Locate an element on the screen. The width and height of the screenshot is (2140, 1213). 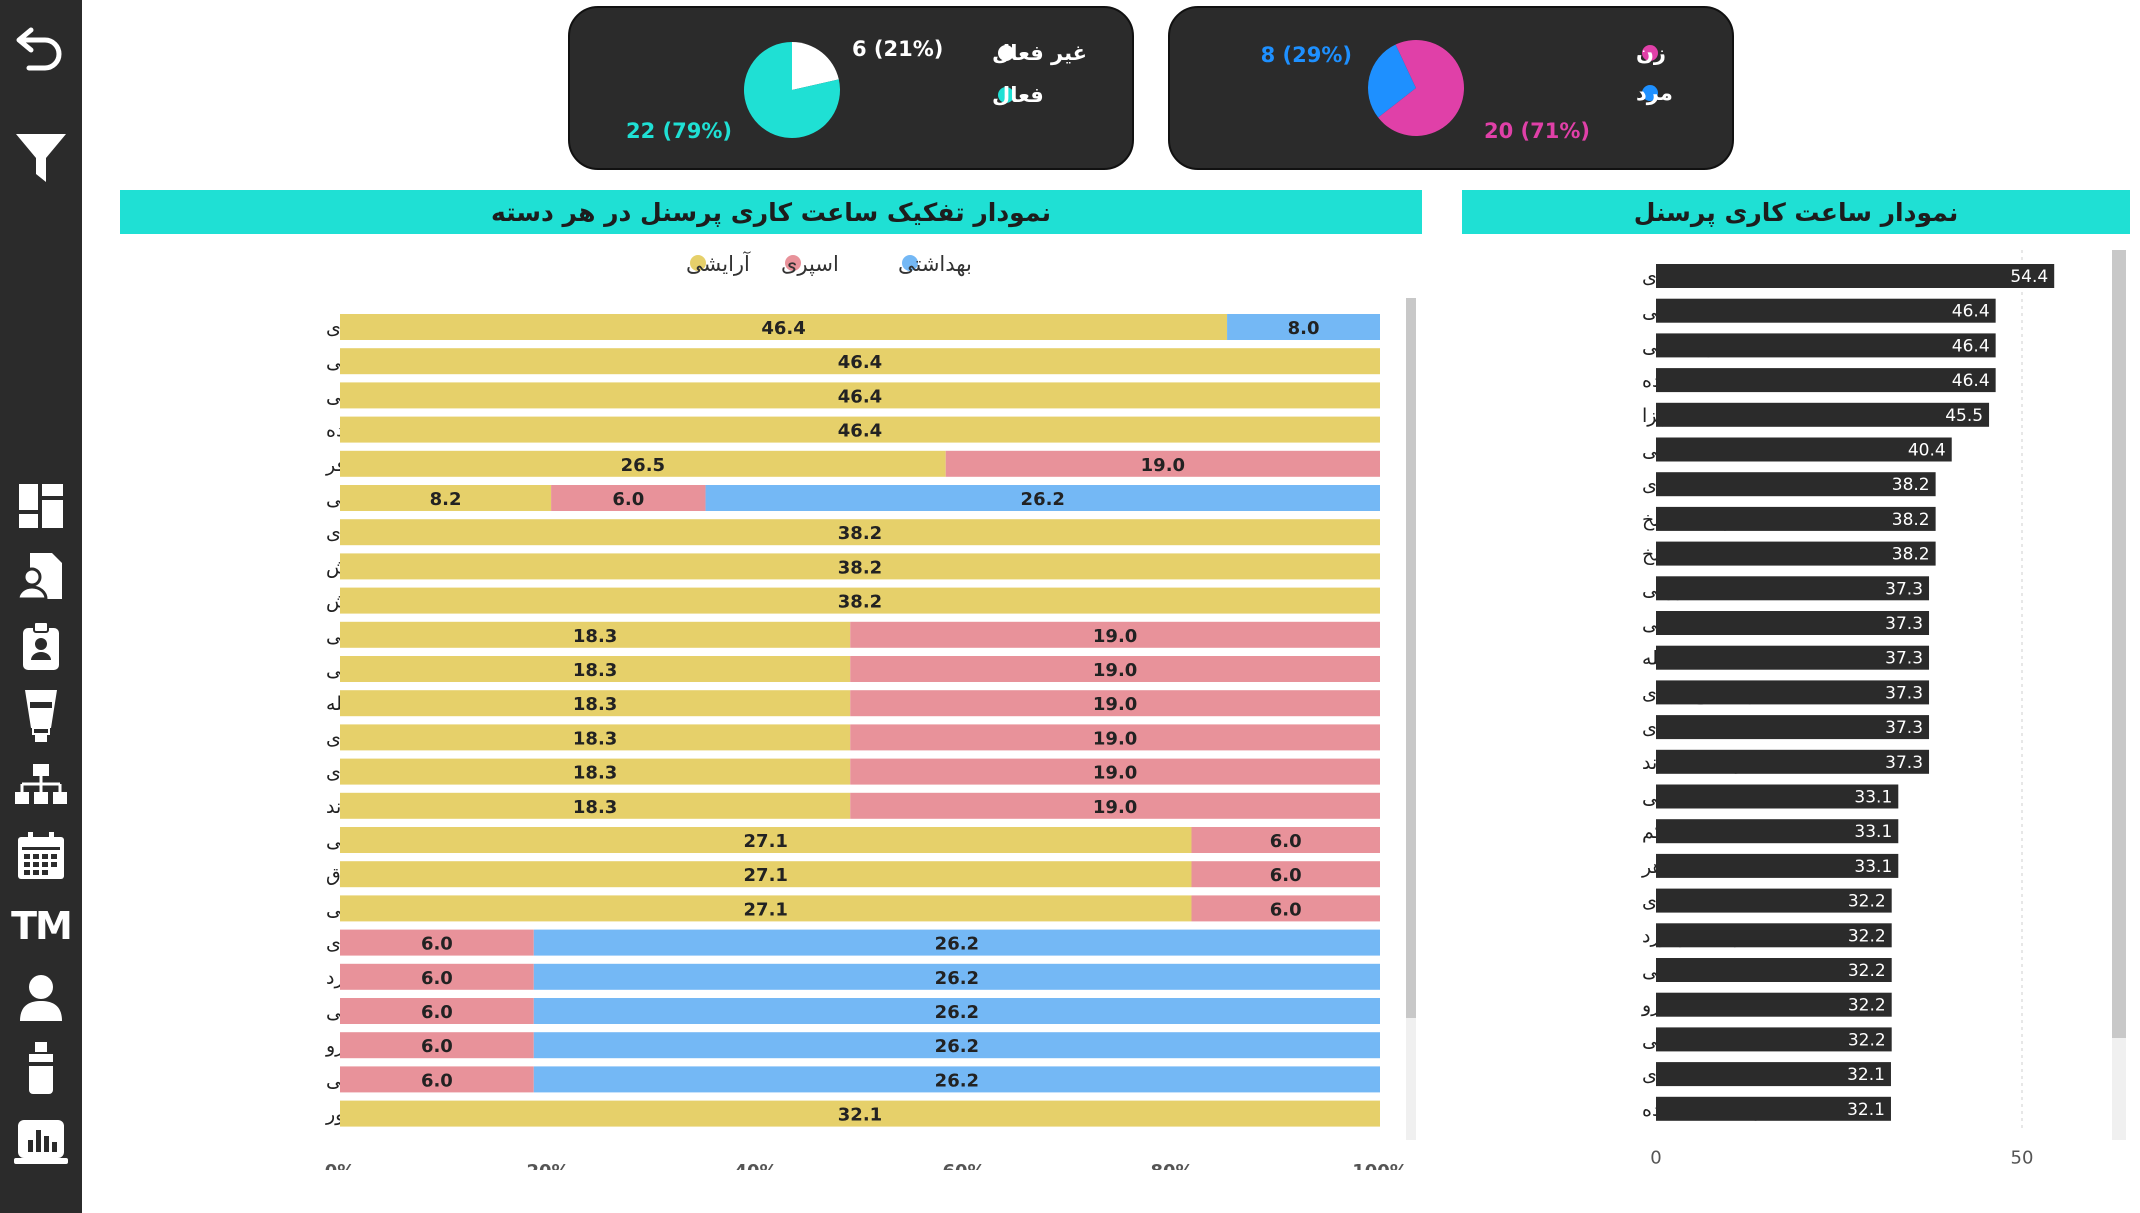
status-pie: 6 (21%) 22 (79%) غیر فعال فعال is located at coordinates (851, 88).